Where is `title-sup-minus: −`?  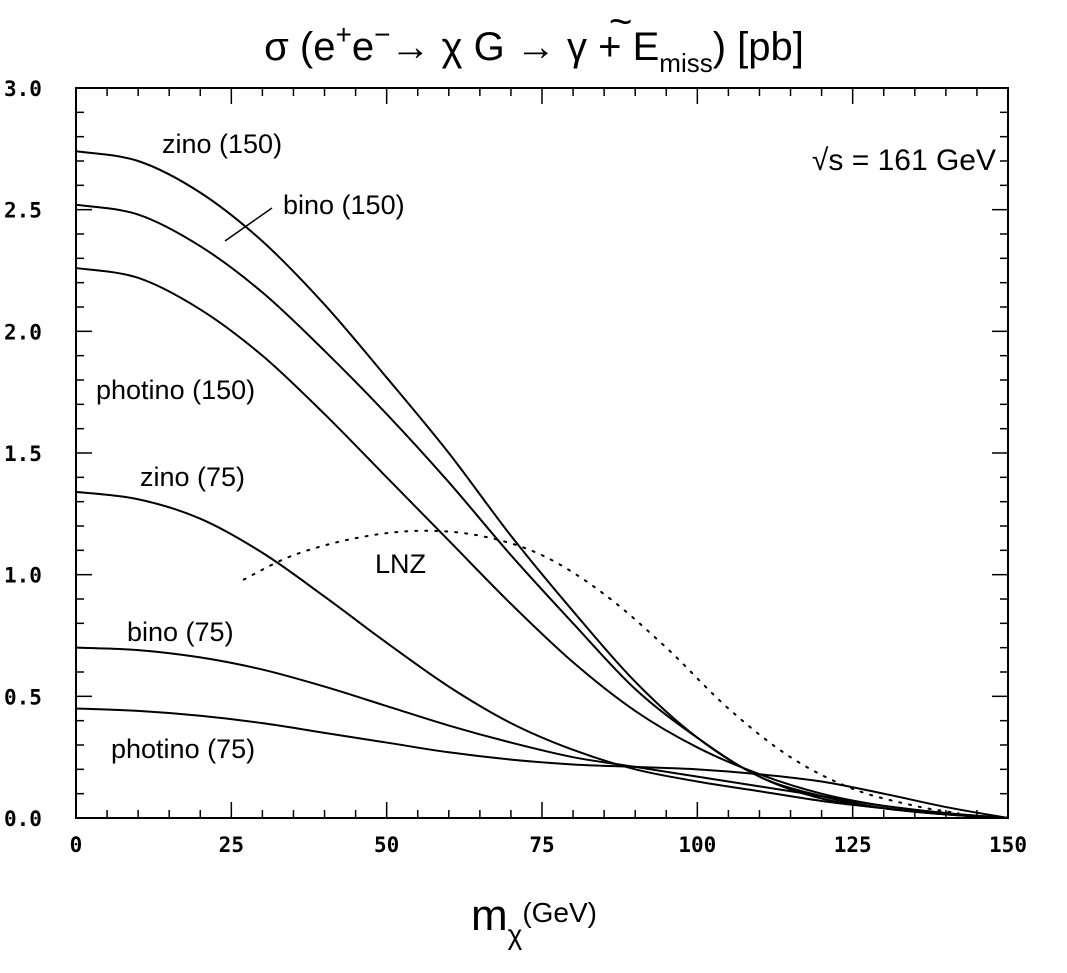 title-sup-minus: − is located at coordinates (382, 34).